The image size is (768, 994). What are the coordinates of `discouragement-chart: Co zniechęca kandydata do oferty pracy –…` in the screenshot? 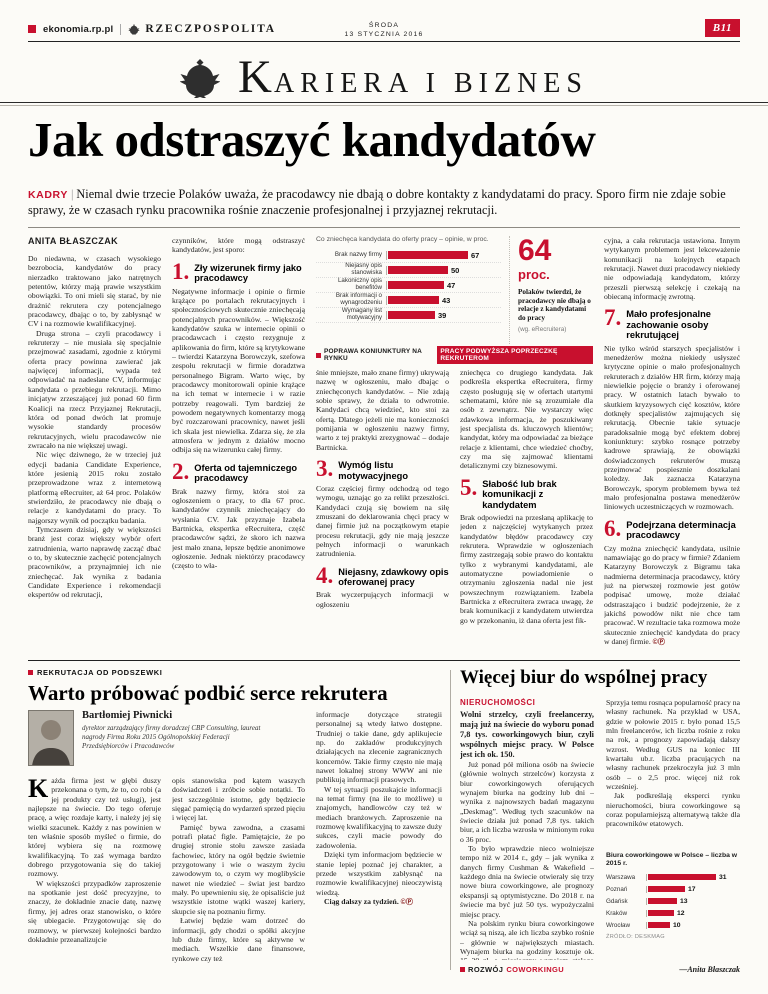 It's located at (412, 290).